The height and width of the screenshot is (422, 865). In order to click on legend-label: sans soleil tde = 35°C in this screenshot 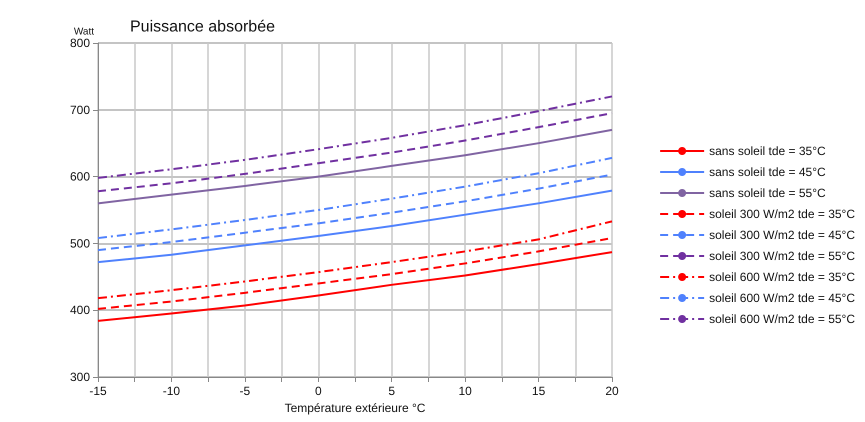, I will do `click(767, 151)`.